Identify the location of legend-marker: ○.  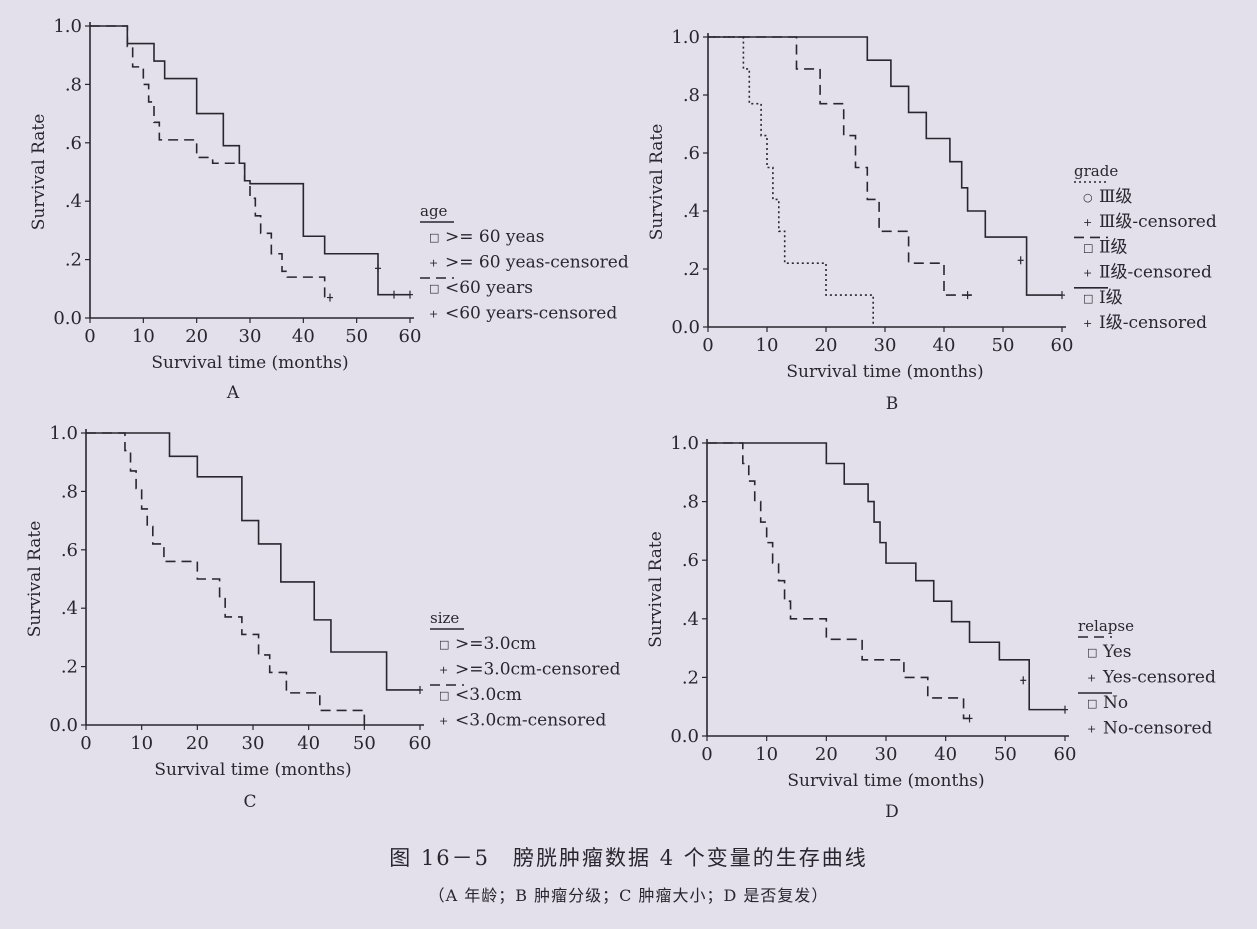
(1088, 197).